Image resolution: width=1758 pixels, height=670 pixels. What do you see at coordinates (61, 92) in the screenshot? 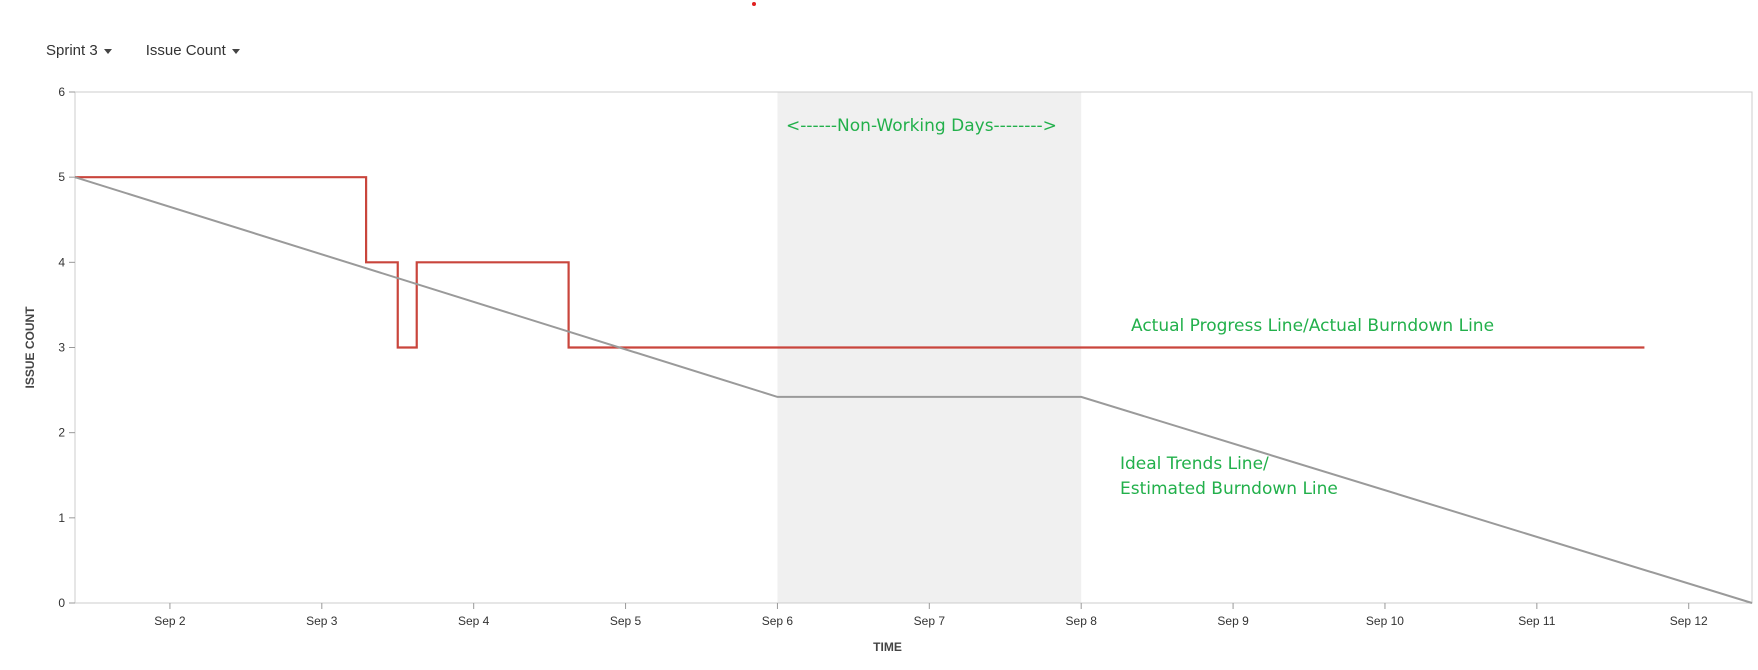
I see `y-tick-label: 6` at bounding box center [61, 92].